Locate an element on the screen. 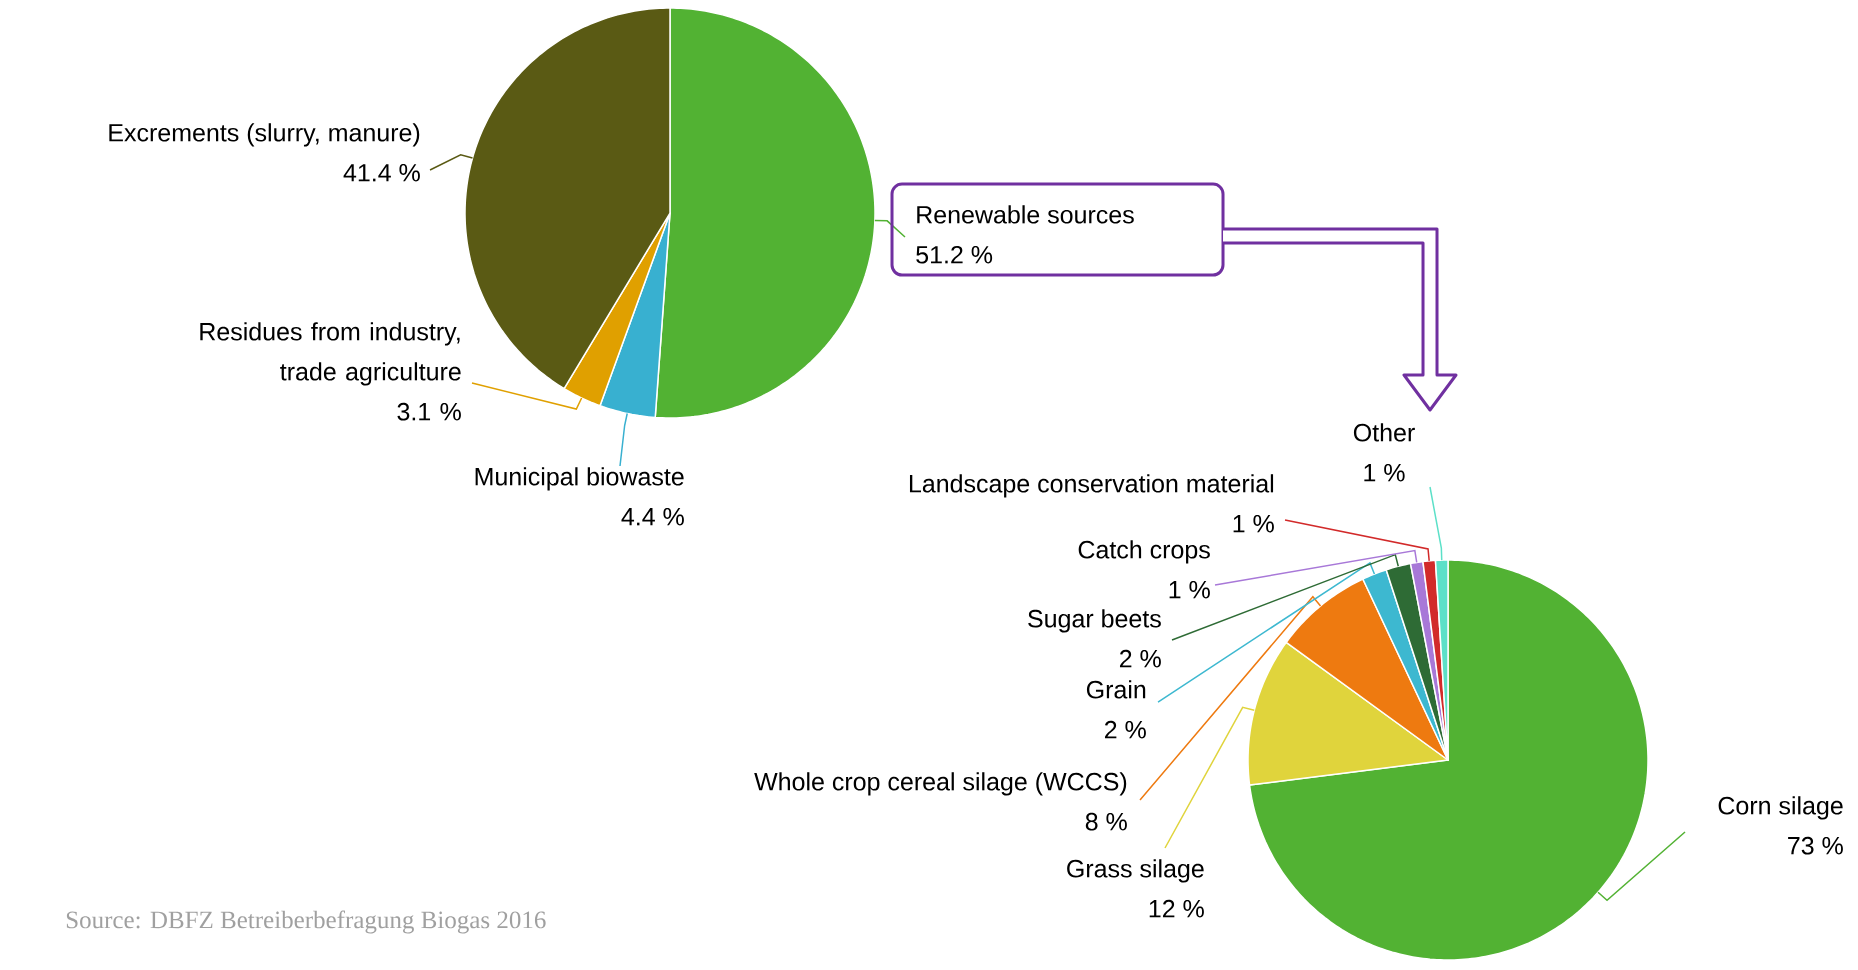  data-label: 8 % is located at coordinates (1106, 821).